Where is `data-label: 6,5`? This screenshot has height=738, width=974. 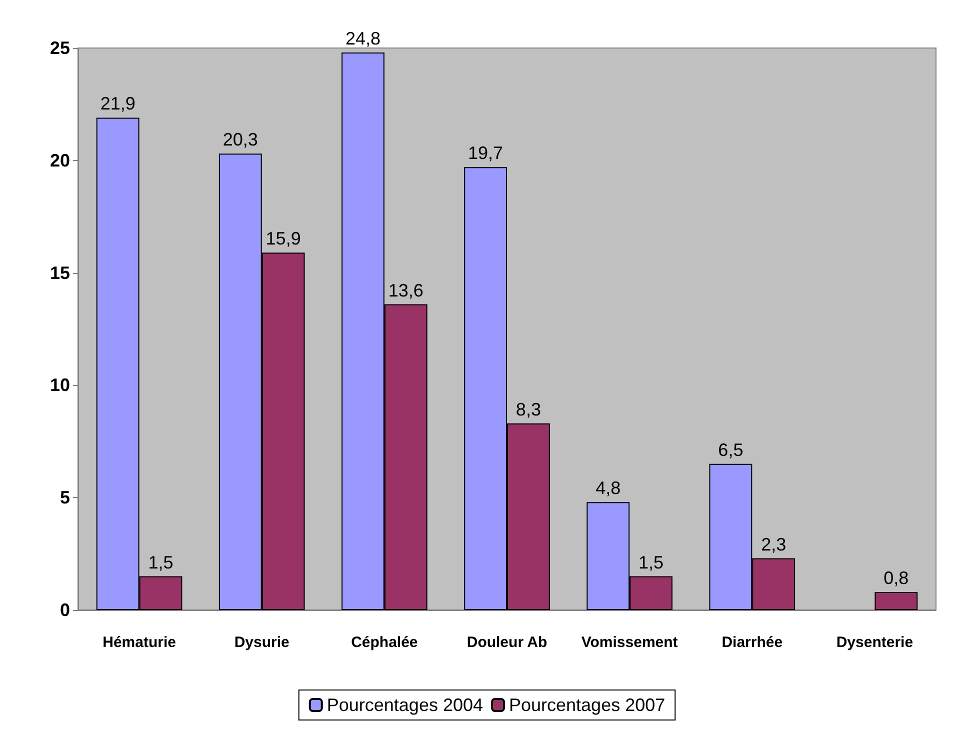
data-label: 6,5 is located at coordinates (731, 450).